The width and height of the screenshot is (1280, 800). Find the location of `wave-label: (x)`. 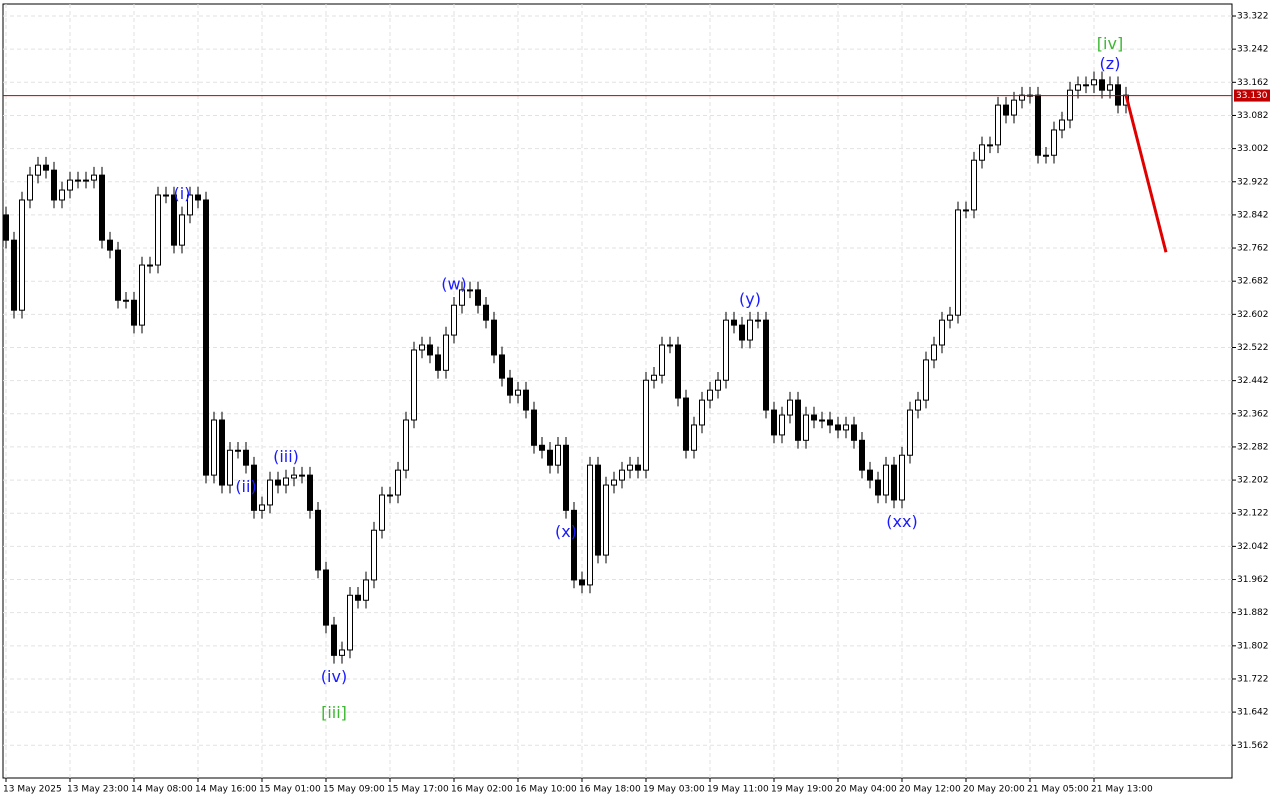

wave-label: (x) is located at coordinates (566, 531).